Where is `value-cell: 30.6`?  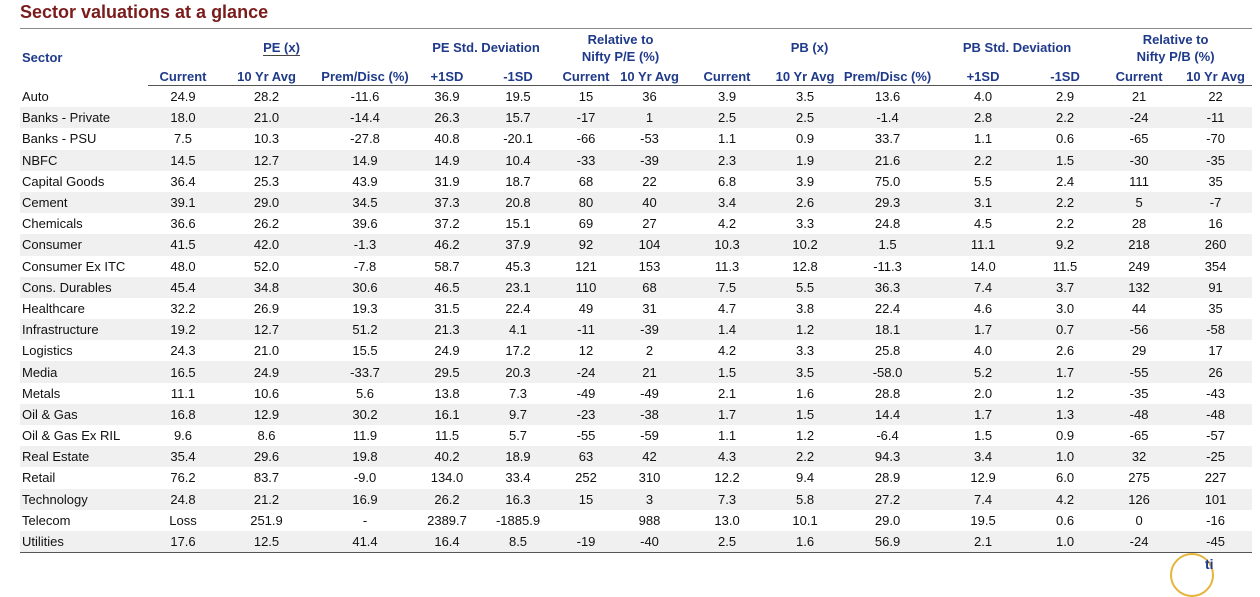
value-cell: 30.6 is located at coordinates (365, 287).